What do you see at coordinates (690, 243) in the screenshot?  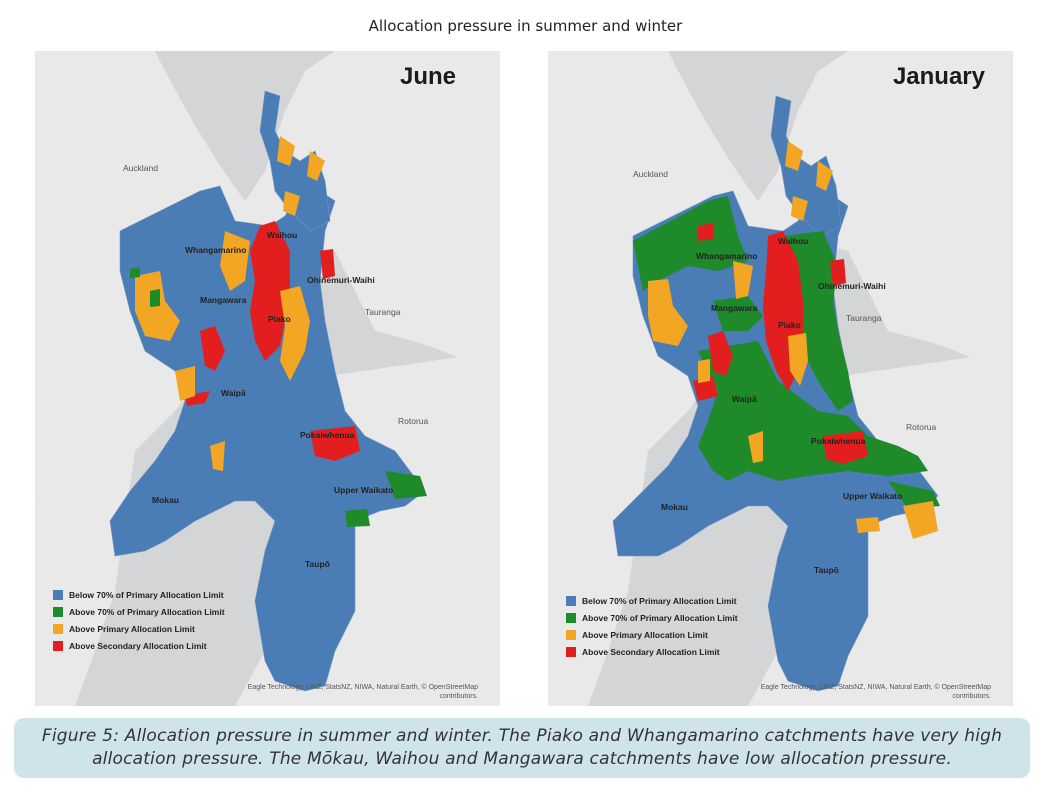 I see `region-green-north` at bounding box center [690, 243].